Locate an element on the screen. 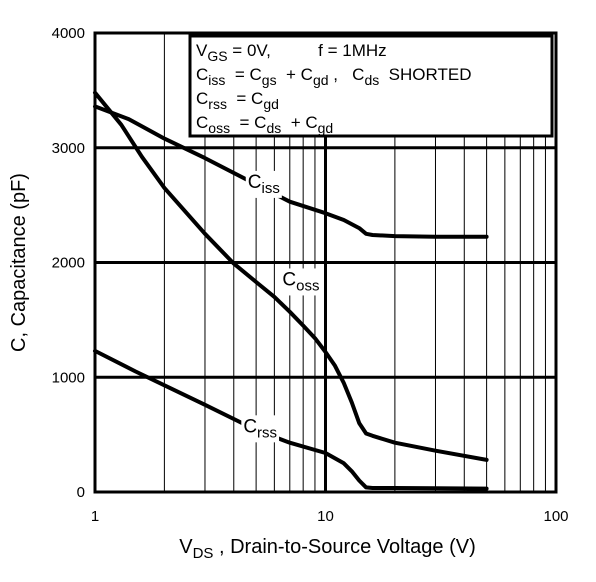 This screenshot has width=596, height=582. y-tick-label: 0 is located at coordinates (81, 492).